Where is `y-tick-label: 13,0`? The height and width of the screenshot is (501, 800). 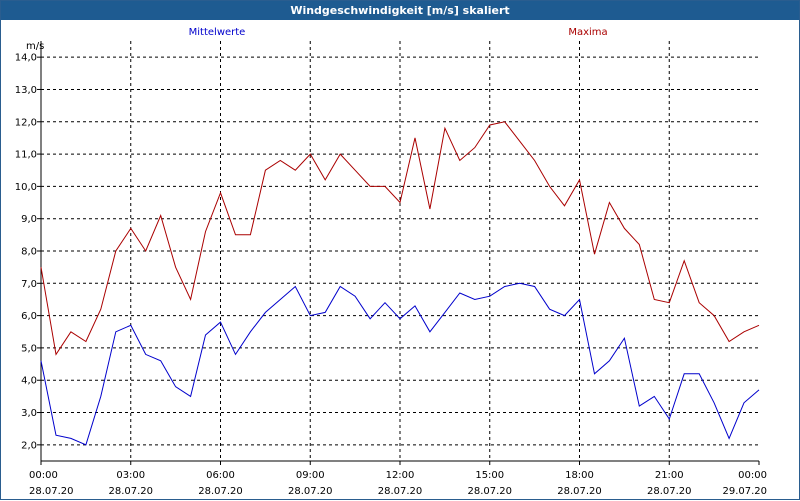
y-tick-label: 13,0 is located at coordinates (26, 90).